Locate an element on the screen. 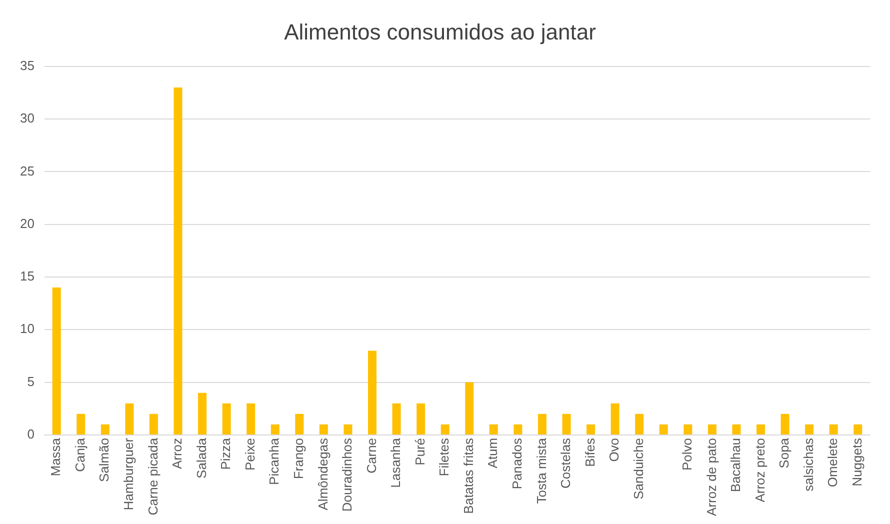  x-tick-label: Carne picada is located at coordinates (152, 476).